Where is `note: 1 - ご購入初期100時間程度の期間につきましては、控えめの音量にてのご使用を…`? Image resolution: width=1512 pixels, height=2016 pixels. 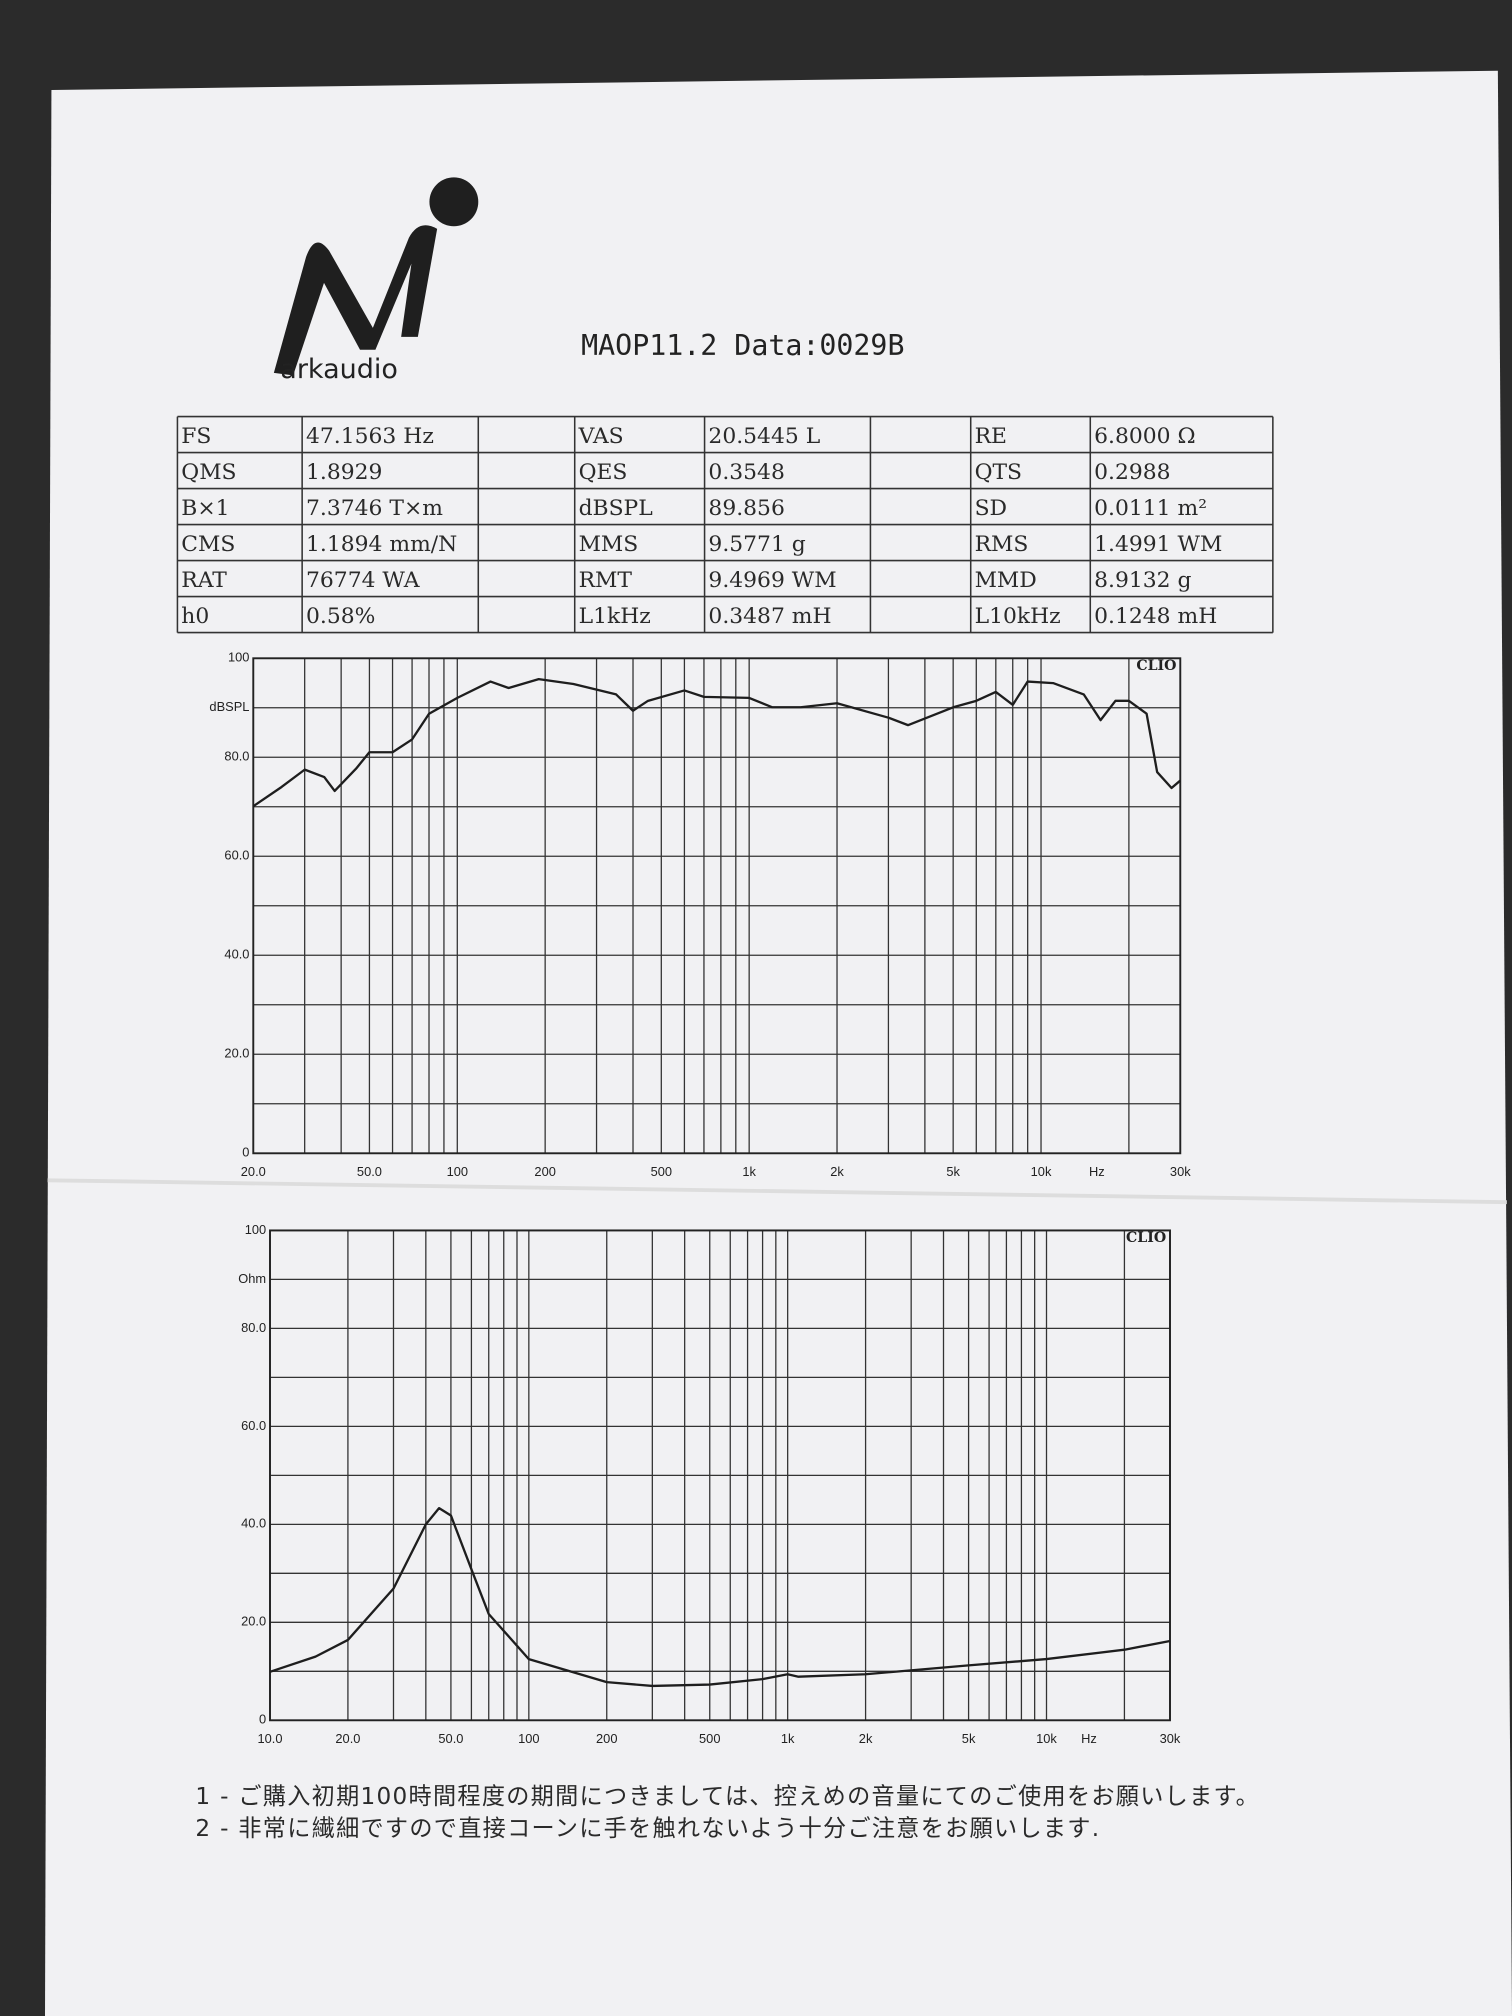 note: 1 - ご購入初期100時間程度の期間につきましては、控えめの音量にてのご使用を… is located at coordinates (728, 1797).